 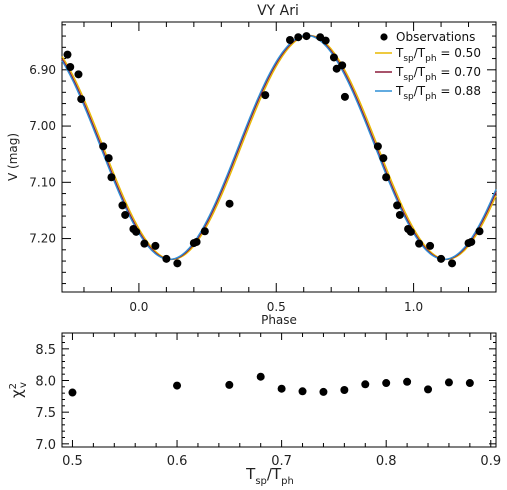 I want to click on y-axis-label: V (mag), so click(x=13, y=157).